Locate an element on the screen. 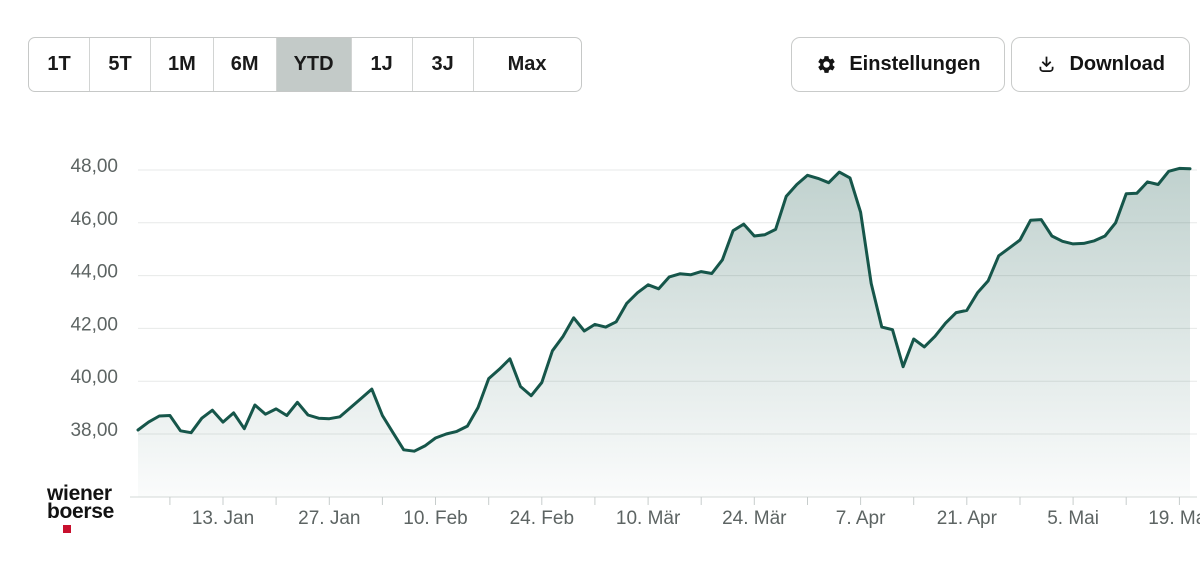  range-button-5t: 5T is located at coordinates (120, 64).